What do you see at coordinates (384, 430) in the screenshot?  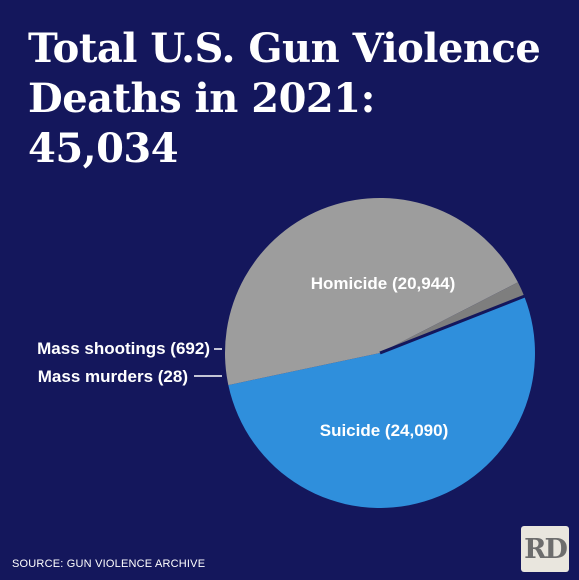 I see `data-label-suicide: Suicide (24,090)` at bounding box center [384, 430].